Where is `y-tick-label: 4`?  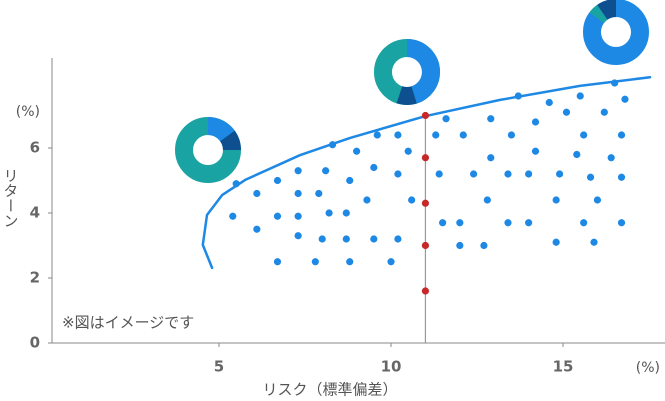
y-tick-label: 4 is located at coordinates (35, 213).